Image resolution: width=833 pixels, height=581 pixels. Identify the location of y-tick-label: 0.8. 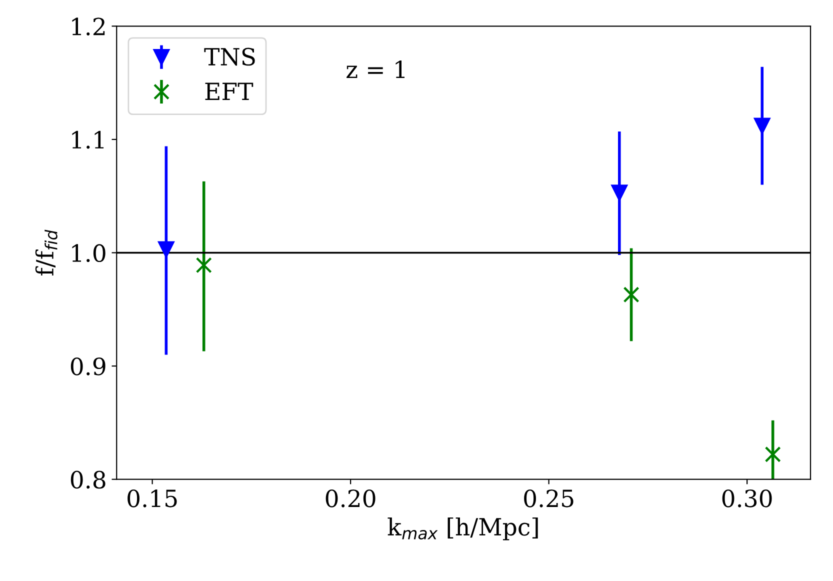
(88, 479).